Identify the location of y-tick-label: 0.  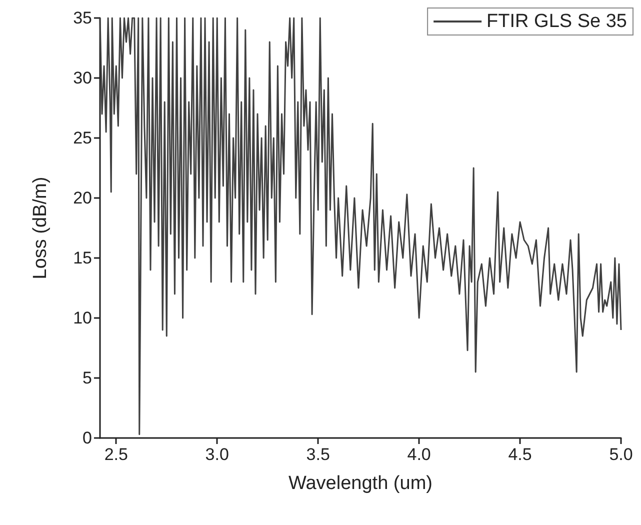
(87, 438).